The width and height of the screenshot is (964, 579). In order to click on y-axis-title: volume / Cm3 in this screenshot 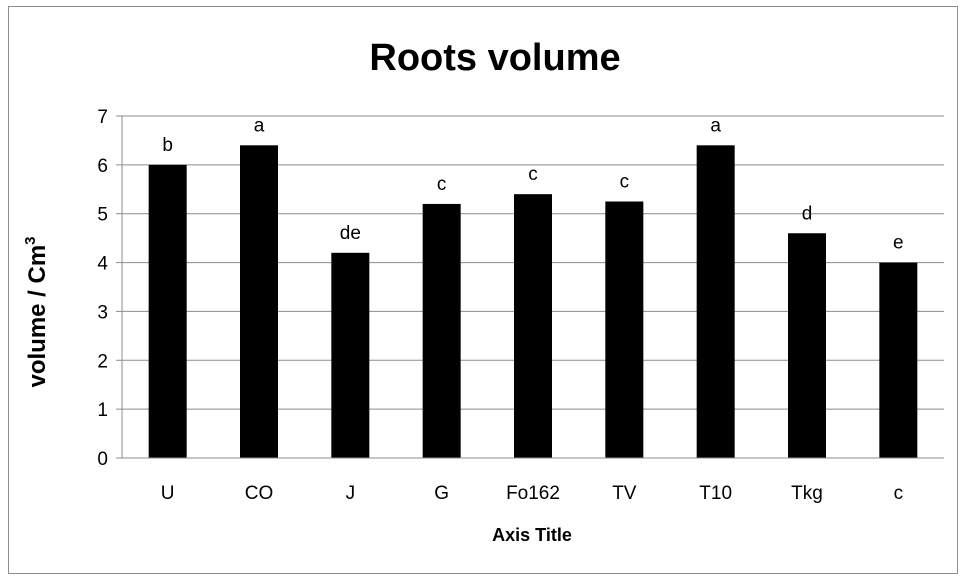, I will do `click(36, 311)`.